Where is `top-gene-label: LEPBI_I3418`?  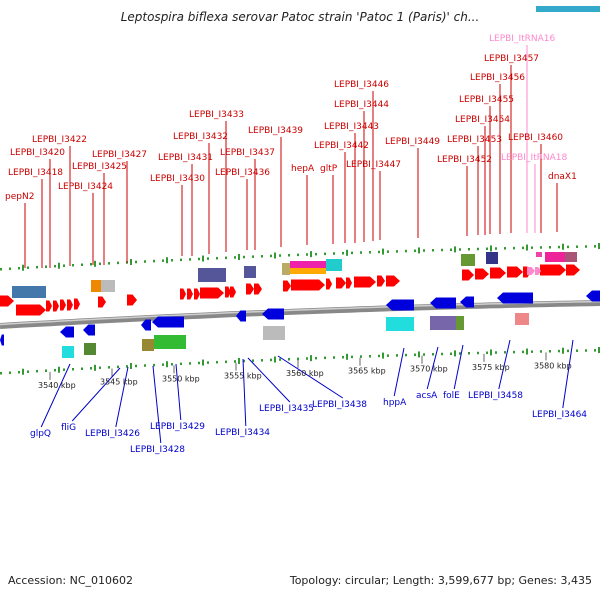
top-gene-label: LEPBI_I3418 is located at coordinates (35, 173).